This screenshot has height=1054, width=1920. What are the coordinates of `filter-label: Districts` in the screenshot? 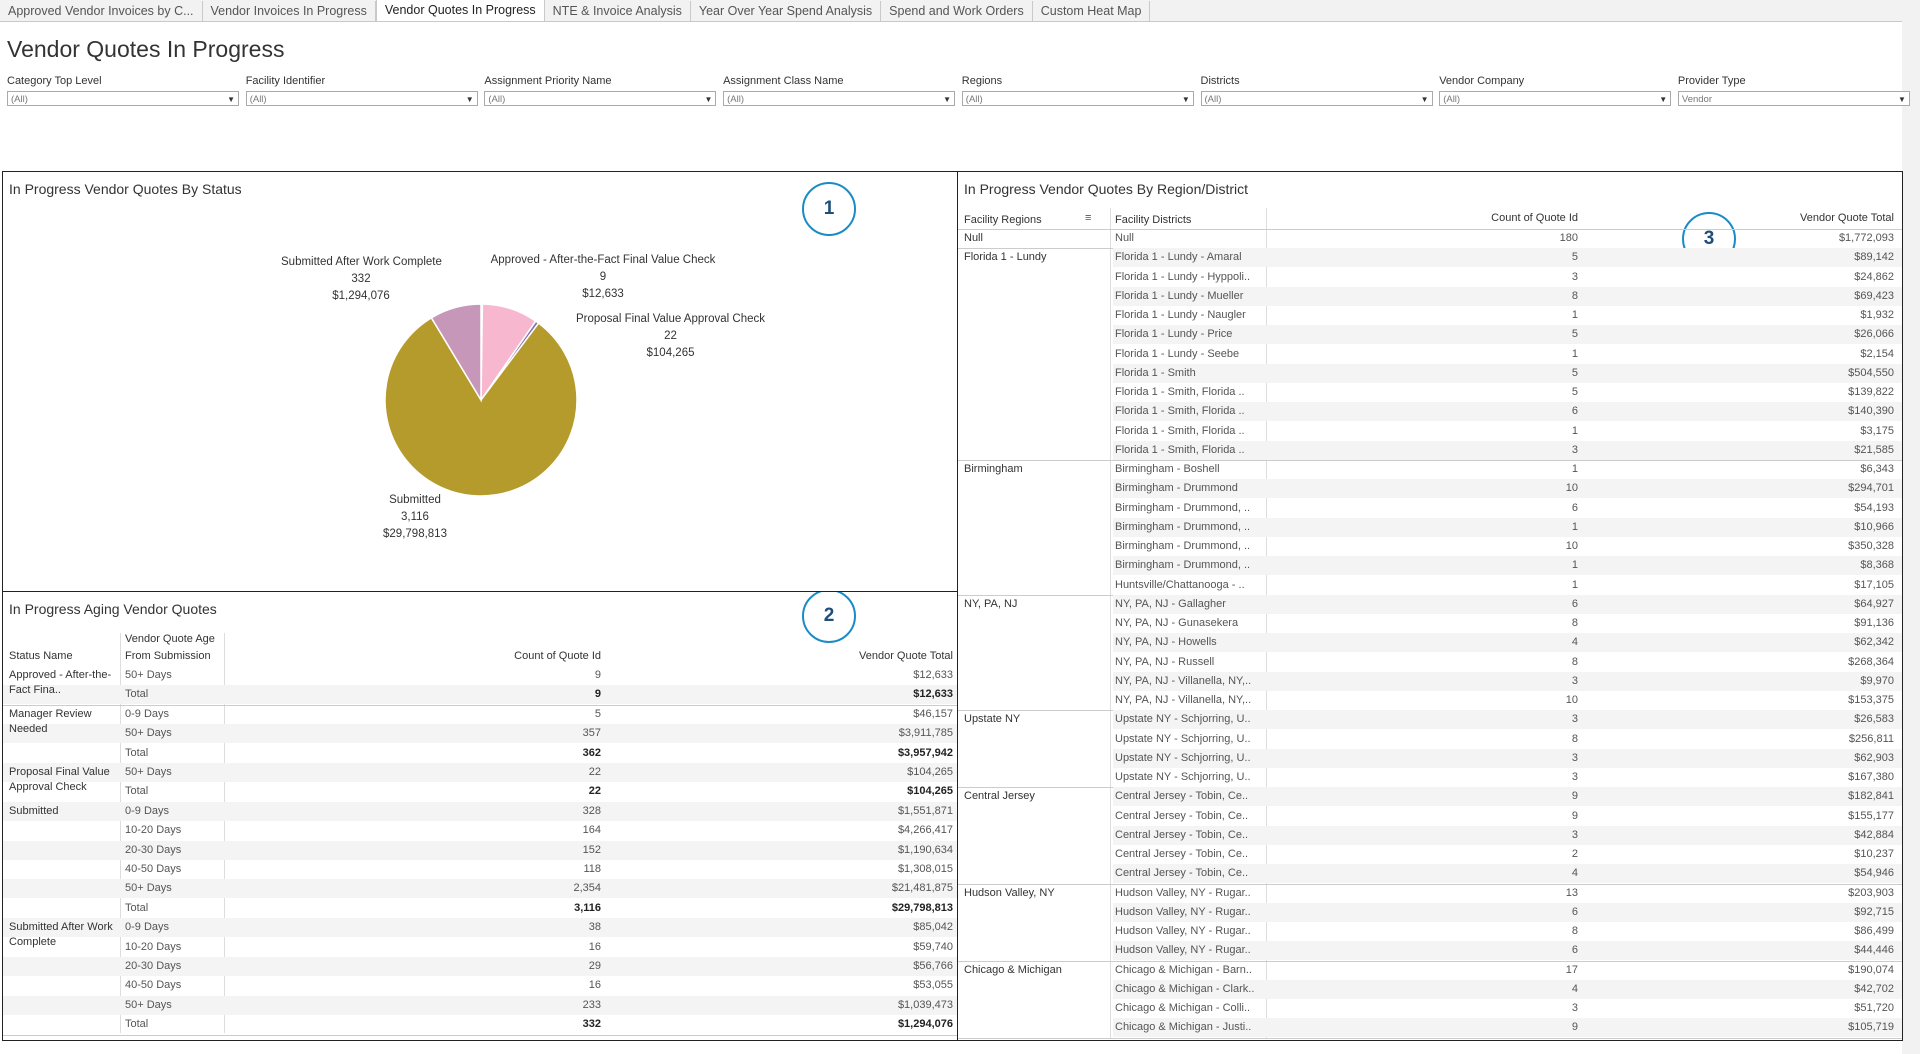 It's located at (1220, 81).